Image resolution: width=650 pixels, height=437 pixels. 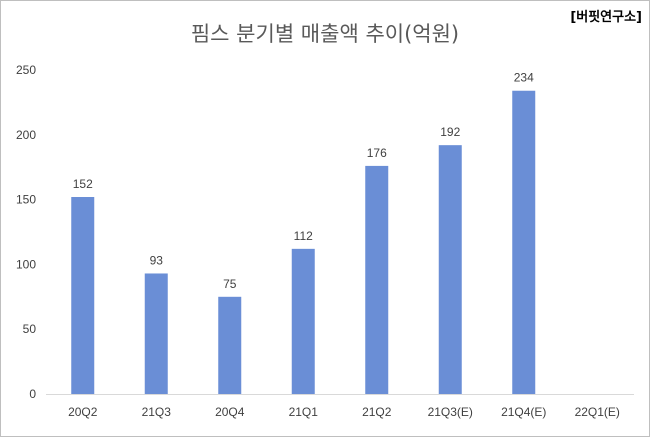 What do you see at coordinates (303, 236) in the screenshot?
I see `data-label: 112` at bounding box center [303, 236].